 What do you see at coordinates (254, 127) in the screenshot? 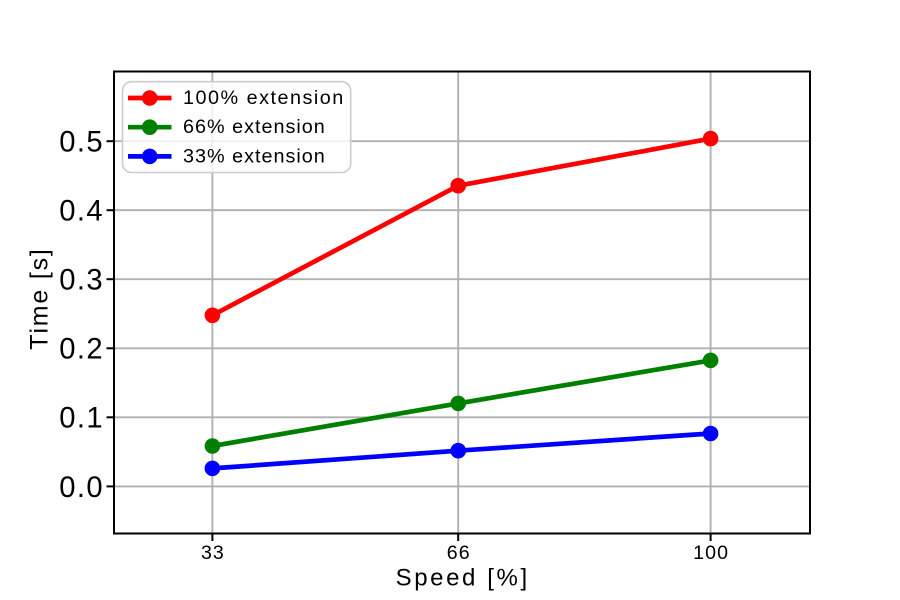
I see `svg-text: 66% extension` at bounding box center [254, 127].